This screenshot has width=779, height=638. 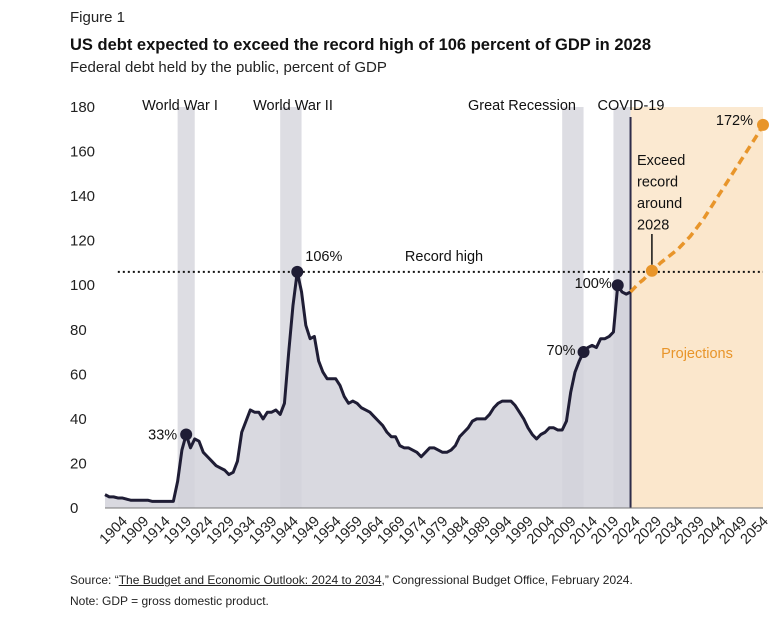 I want to click on y-tick-label: 120, so click(x=82, y=241).